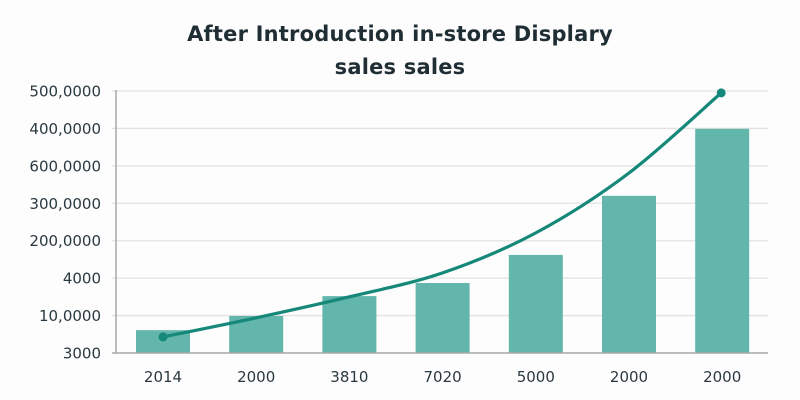 This screenshot has width=800, height=400. I want to click on chart-title-line-1: After Introduction in-store Displary, so click(400, 34).